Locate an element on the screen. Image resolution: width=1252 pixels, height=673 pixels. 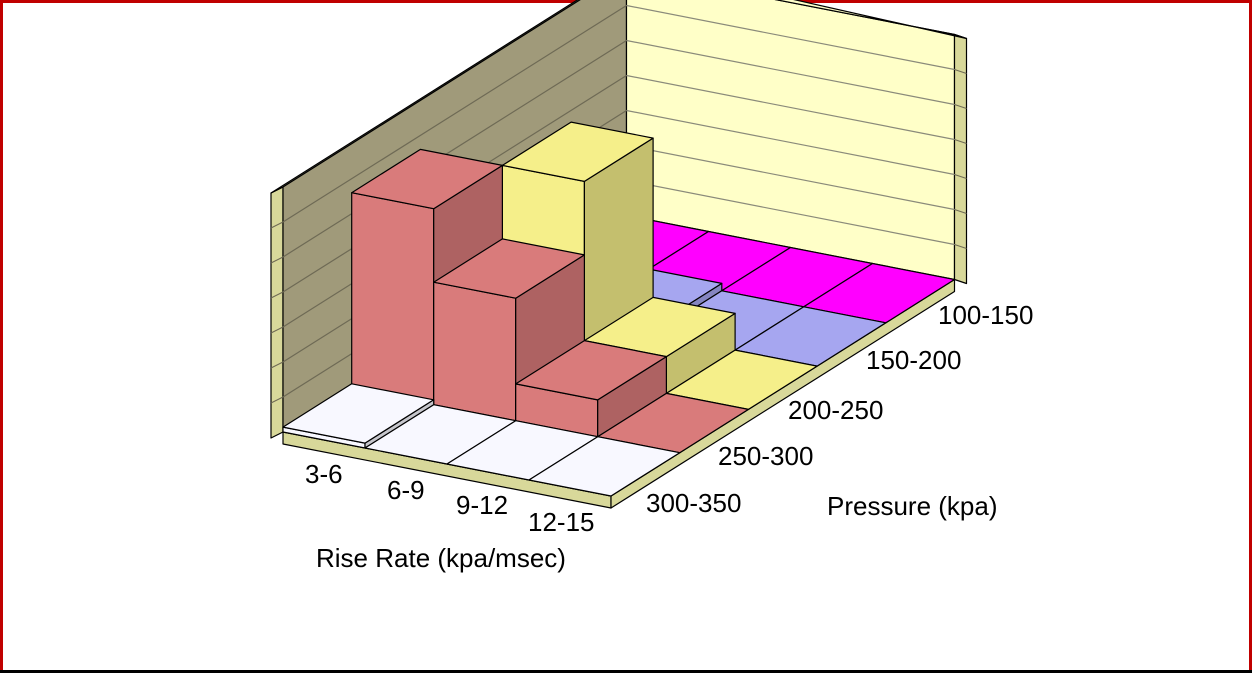
x-tick-label: 3-6 is located at coordinates (324, 474).